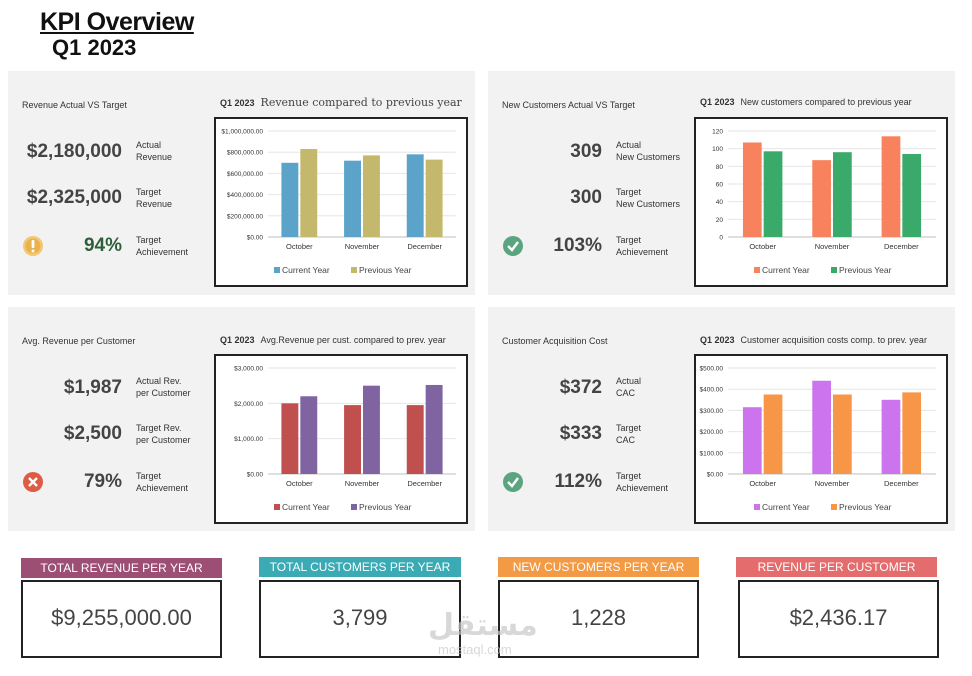  I want to click on y-tick-label: 0, so click(721, 238).